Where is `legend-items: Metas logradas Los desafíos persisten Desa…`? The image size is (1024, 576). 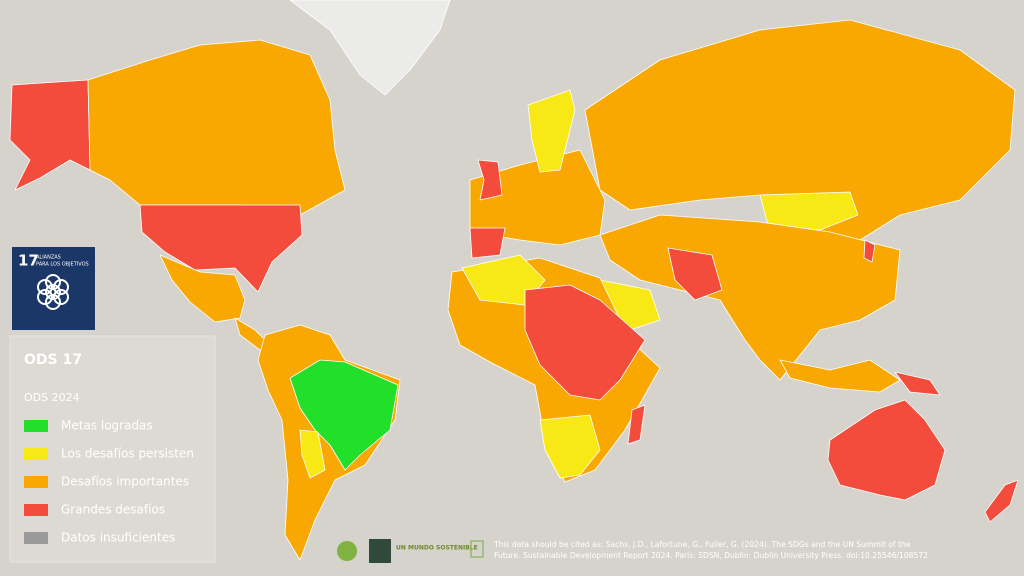
legend-items: Metas logradas Los desafíos persisten Desa… is located at coordinates (109, 482).